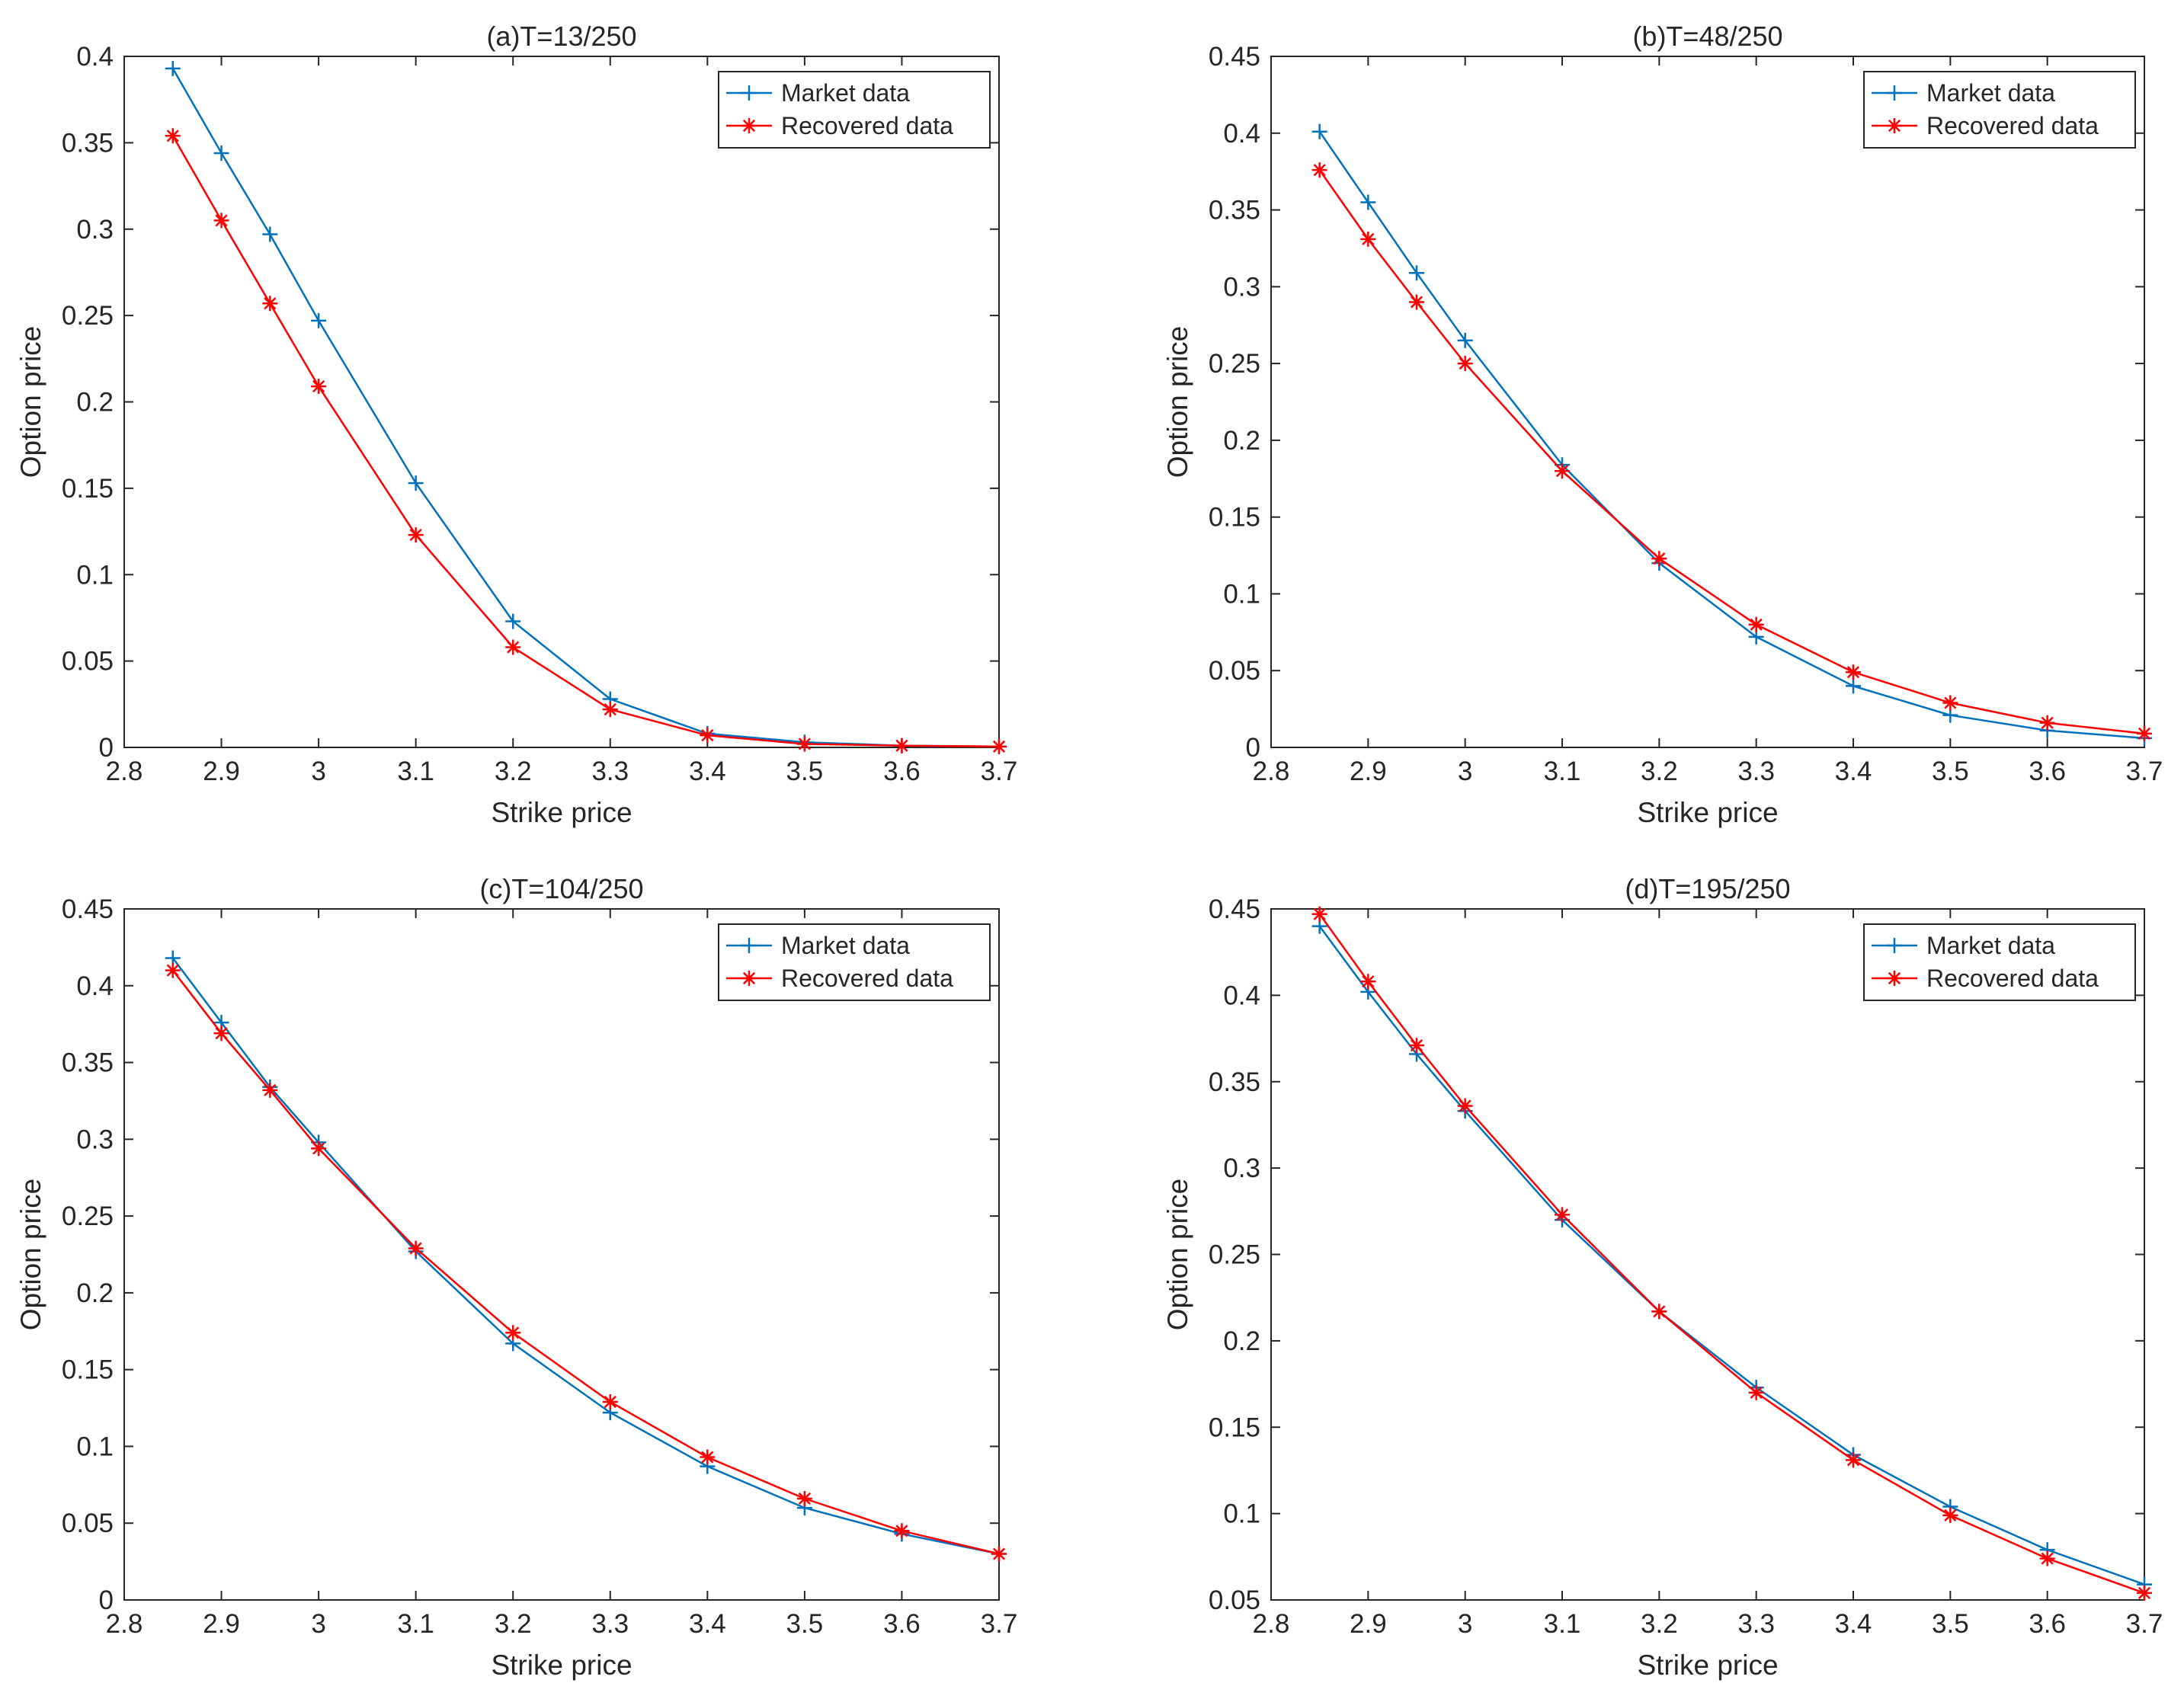 Image resolution: width=2184 pixels, height=1699 pixels. I want to click on chart-title: (c)T=104/250, so click(561, 888).